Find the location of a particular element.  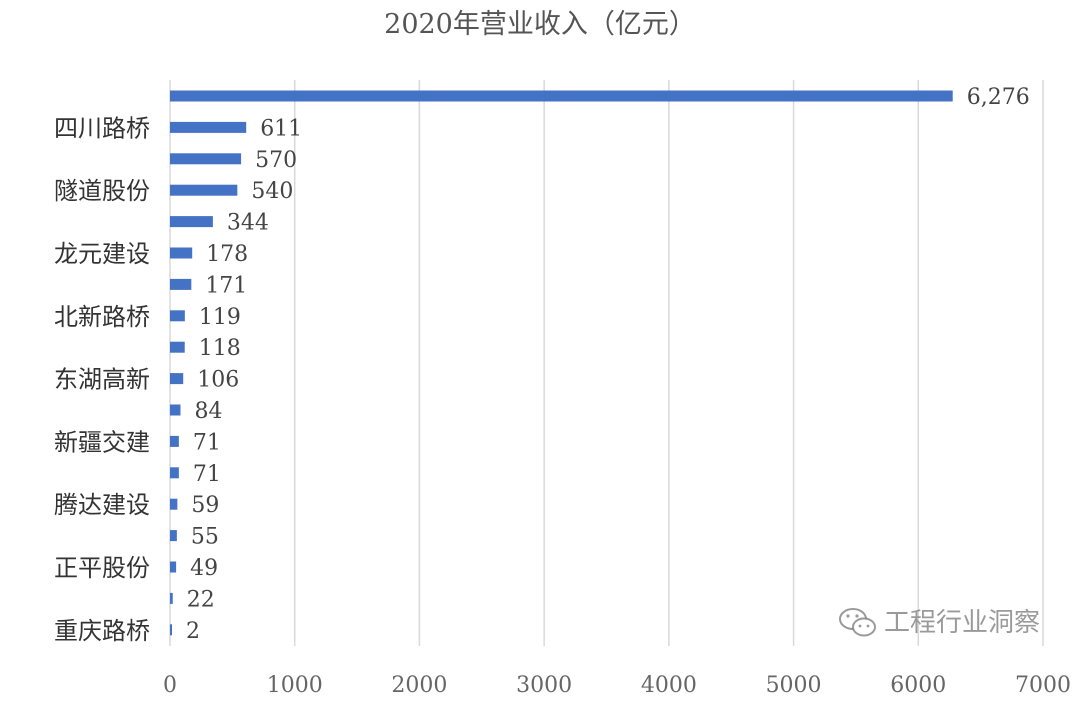

data-label: 22 is located at coordinates (201, 599).